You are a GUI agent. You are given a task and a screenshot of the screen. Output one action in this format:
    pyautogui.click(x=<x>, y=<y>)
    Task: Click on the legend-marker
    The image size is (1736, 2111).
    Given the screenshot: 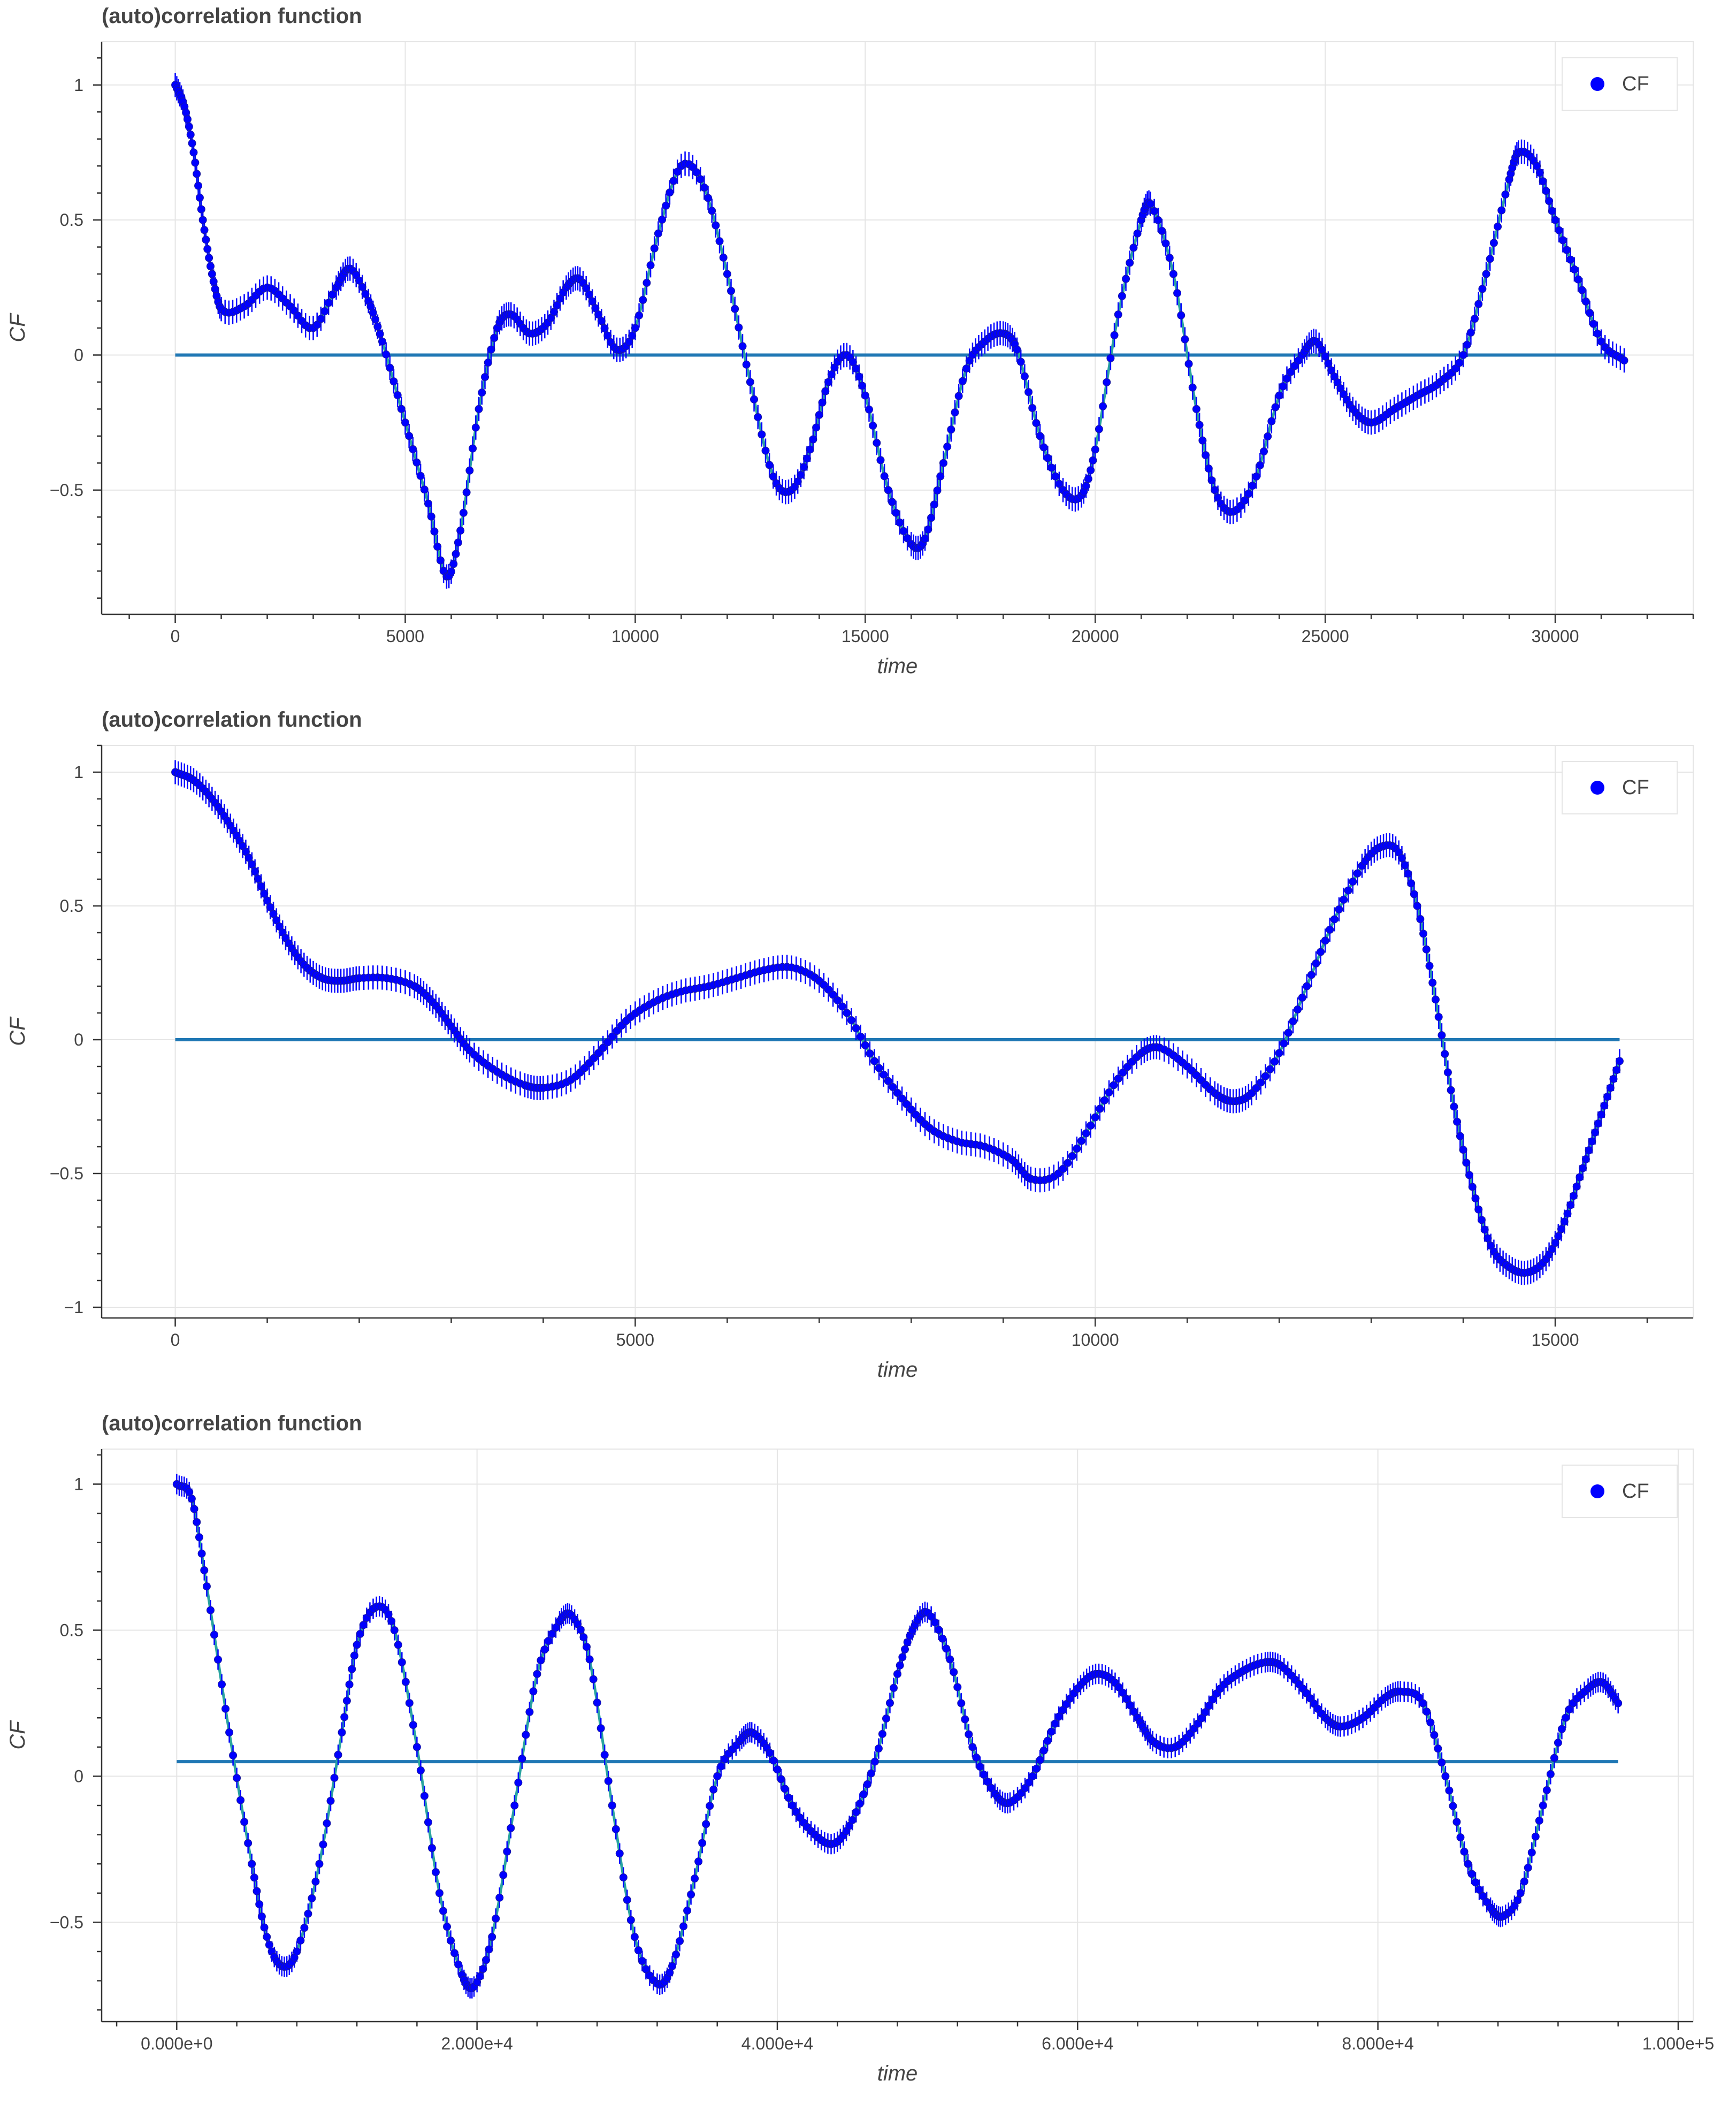 What is the action you would take?
    pyautogui.click(x=1597, y=788)
    